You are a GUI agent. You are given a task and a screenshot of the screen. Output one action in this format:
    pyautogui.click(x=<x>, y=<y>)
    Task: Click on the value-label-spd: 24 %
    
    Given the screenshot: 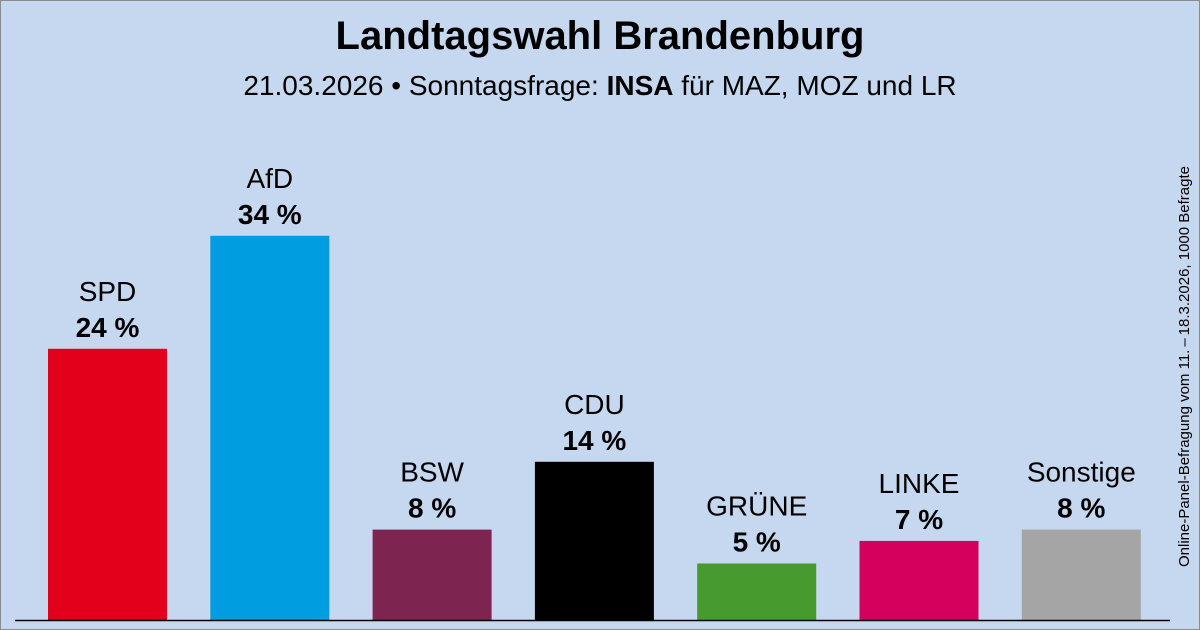 What is the action you would take?
    pyautogui.click(x=108, y=327)
    